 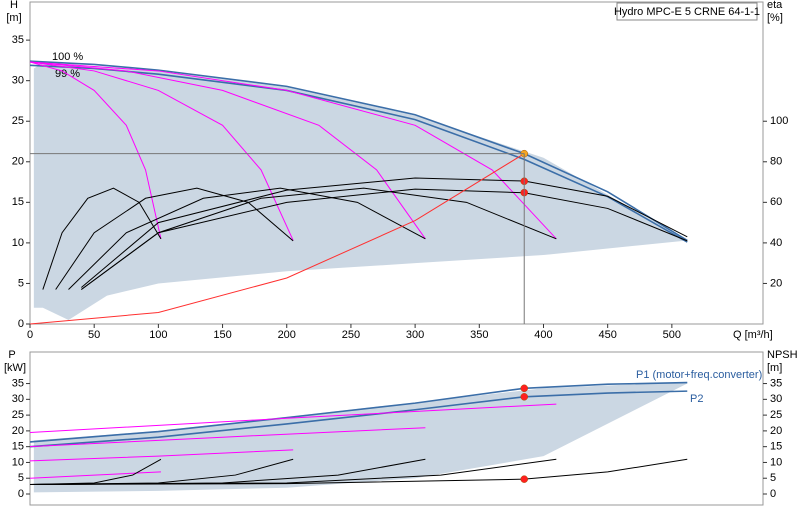 I want to click on curve-label: P1 (motor+freq.converter), so click(x=699, y=375).